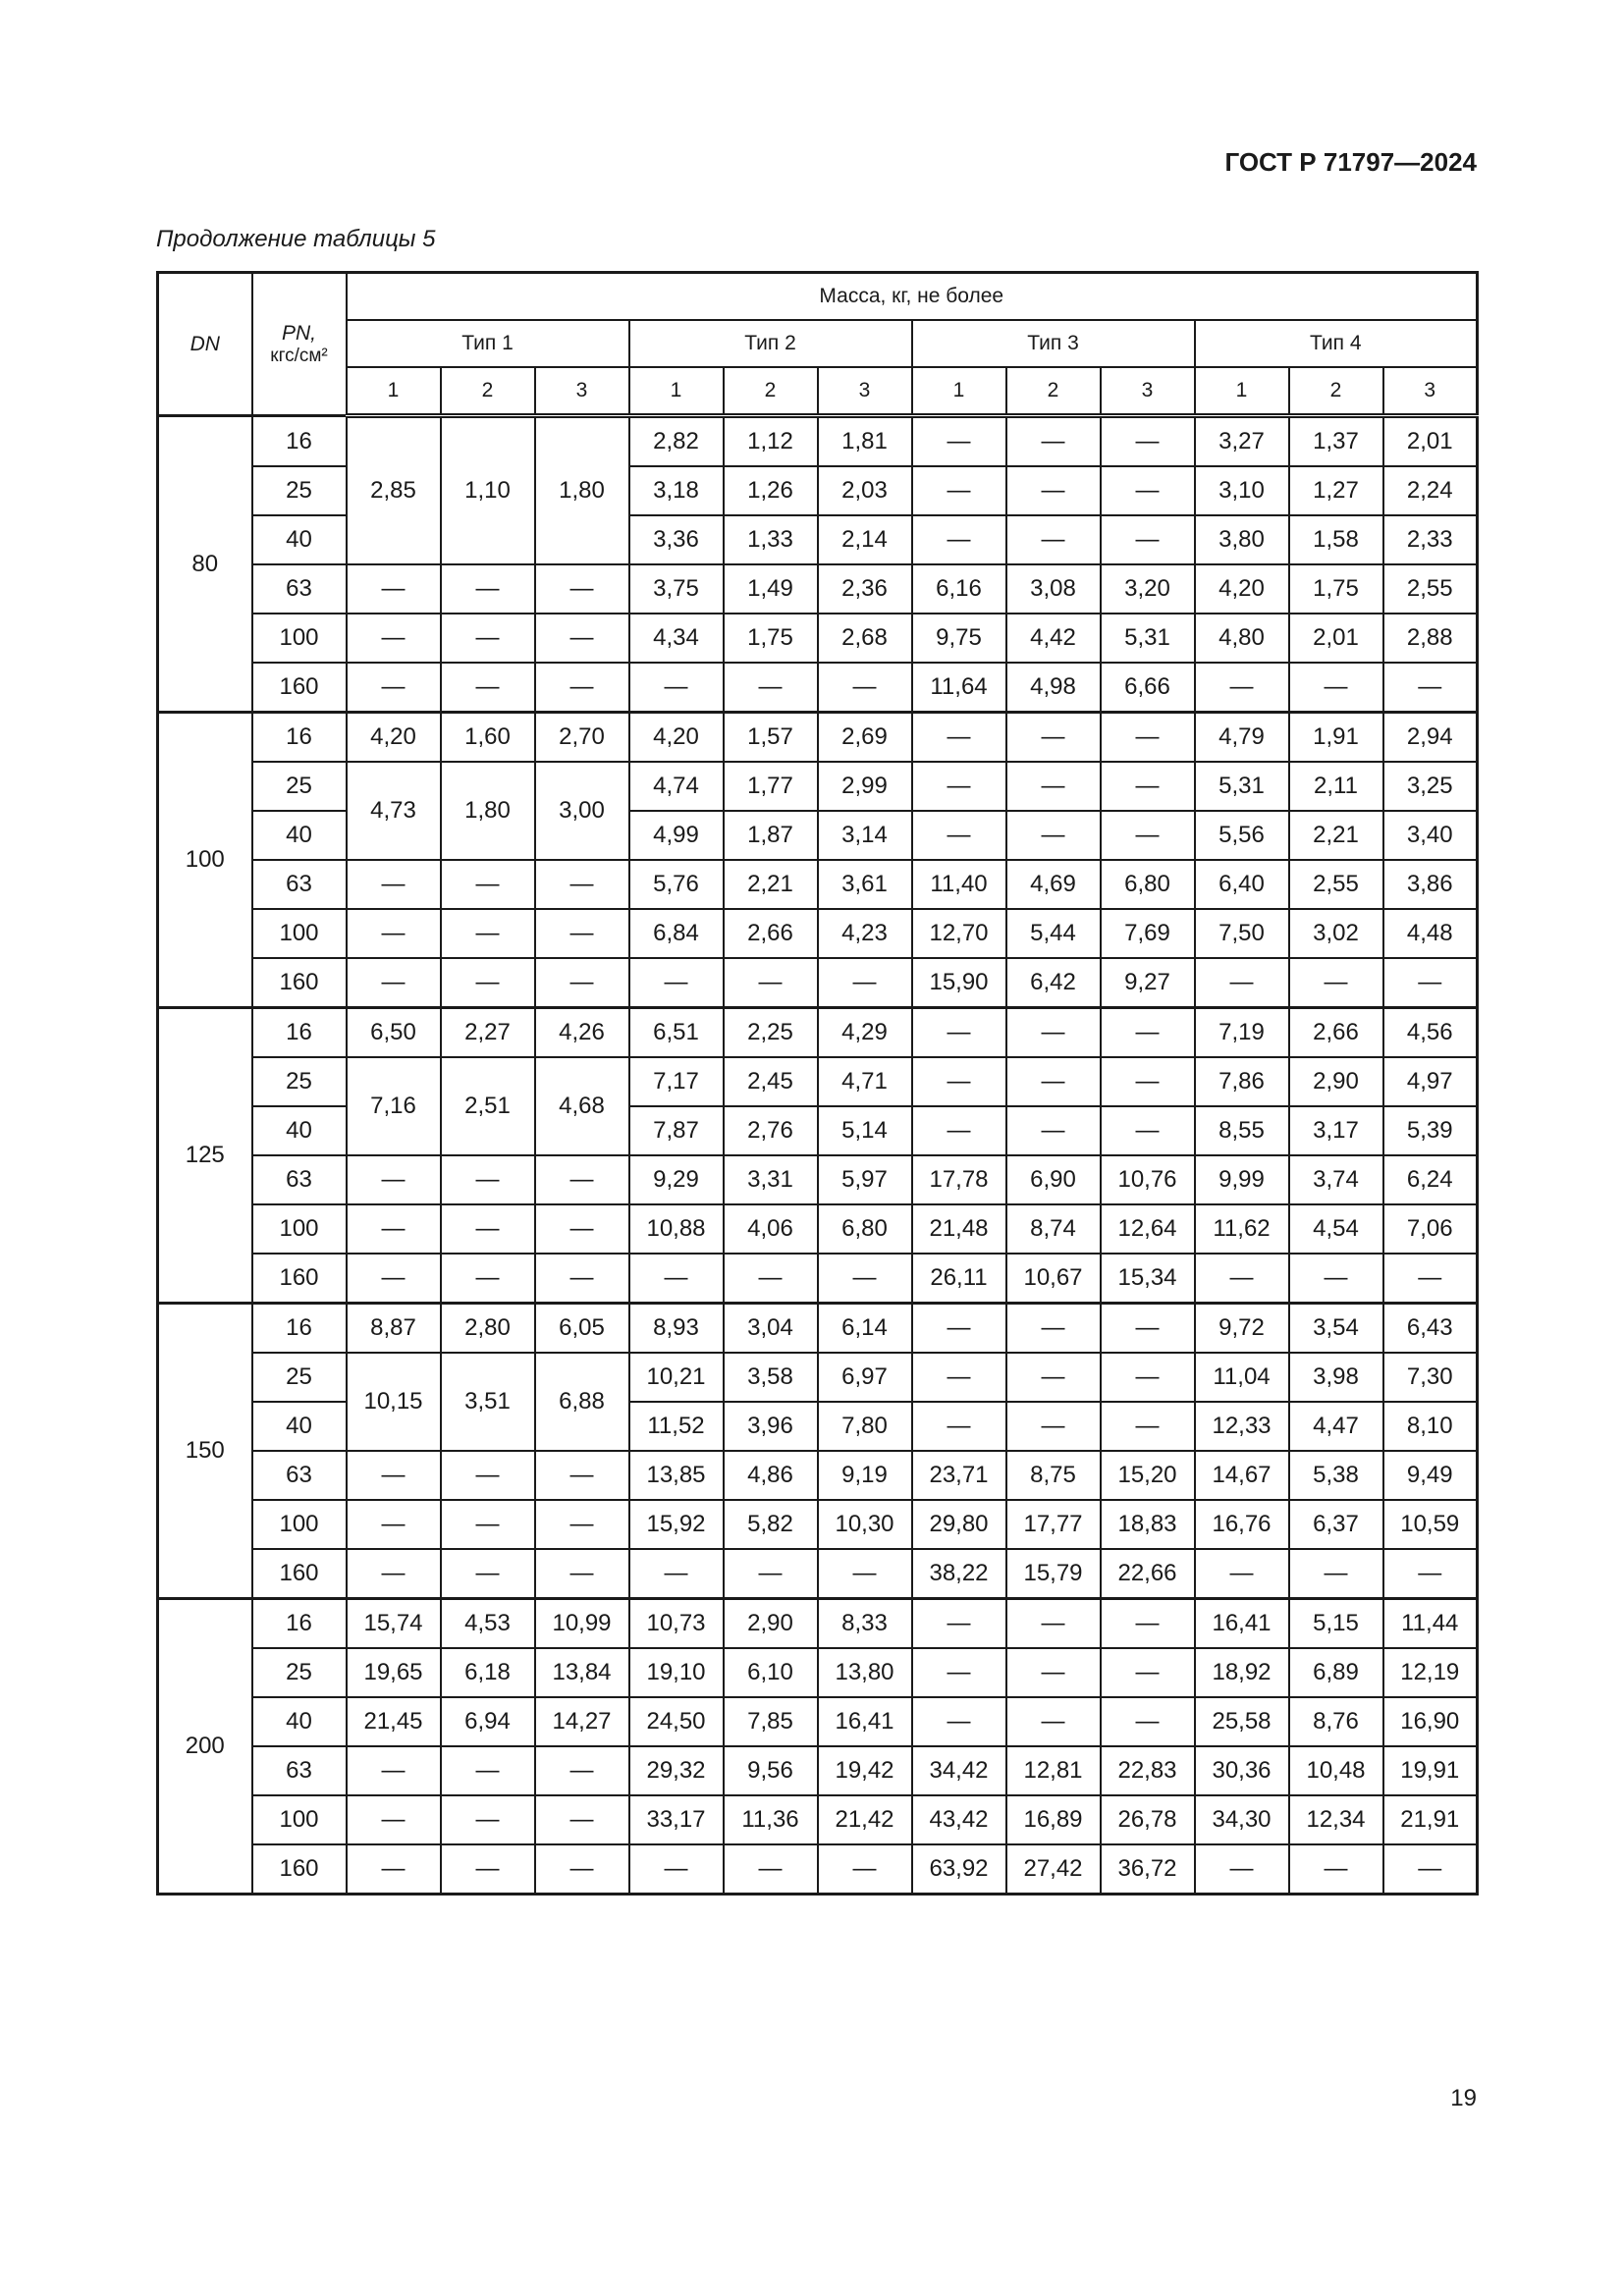  Describe the element at coordinates (1241, 1229) in the screenshot. I see `mass-cell: 11,62` at that location.